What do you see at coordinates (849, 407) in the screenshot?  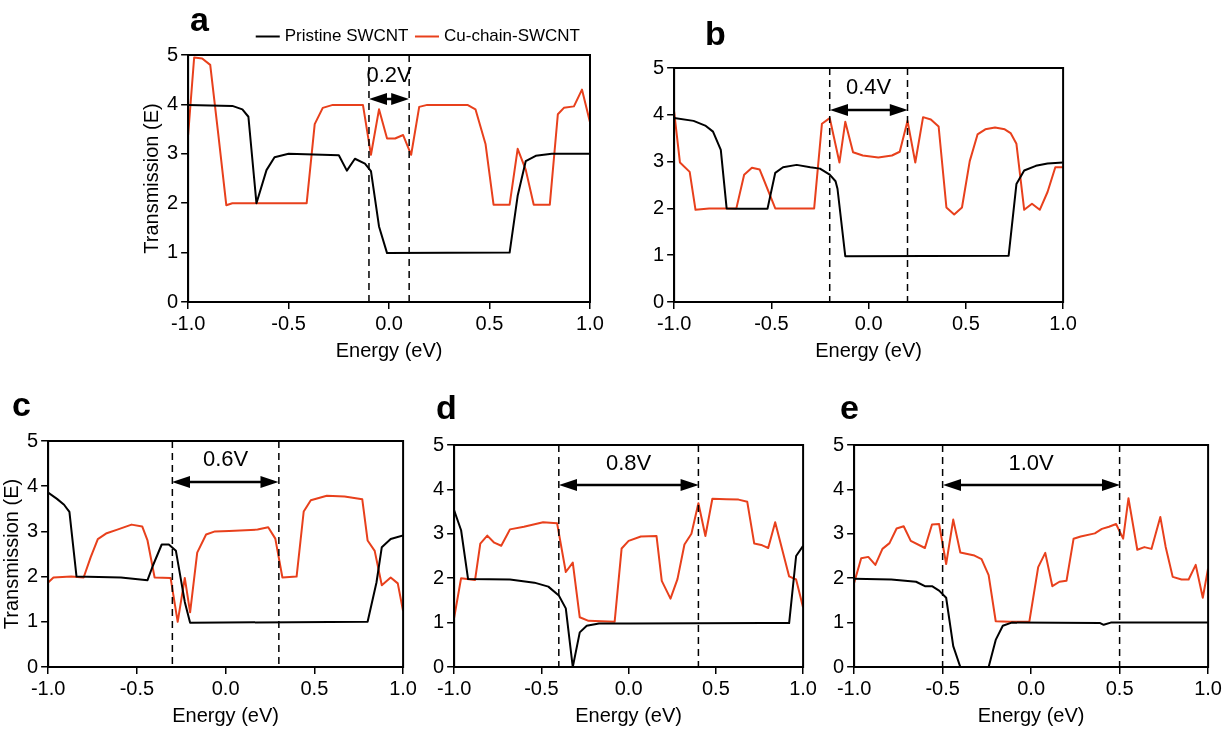 I see `chart-title: e` at bounding box center [849, 407].